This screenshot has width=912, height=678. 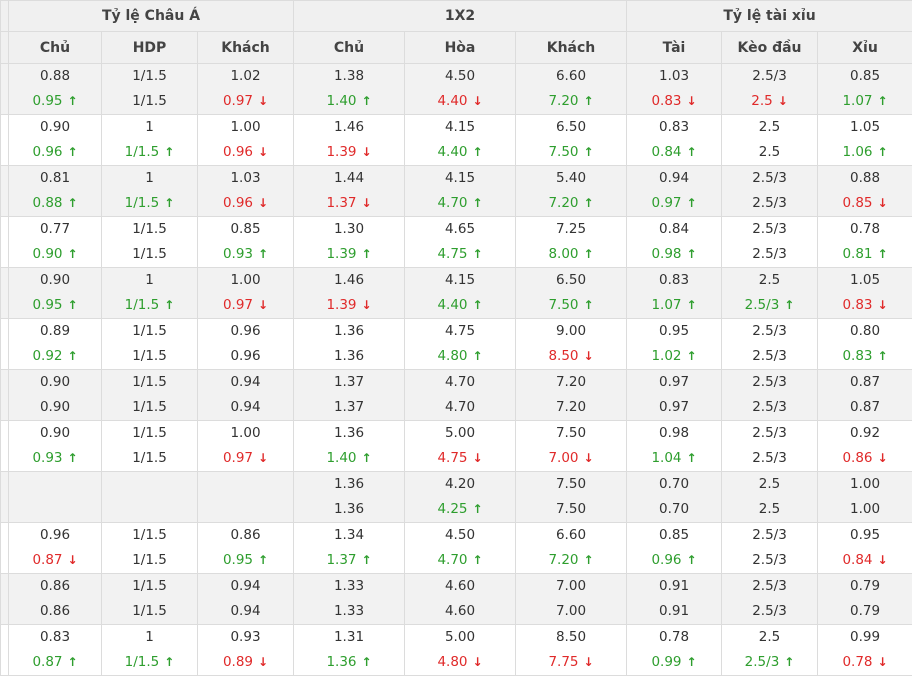 What do you see at coordinates (349, 650) in the screenshot?
I see `cell-1x2-home: 1.31 1.36 ↑` at bounding box center [349, 650].